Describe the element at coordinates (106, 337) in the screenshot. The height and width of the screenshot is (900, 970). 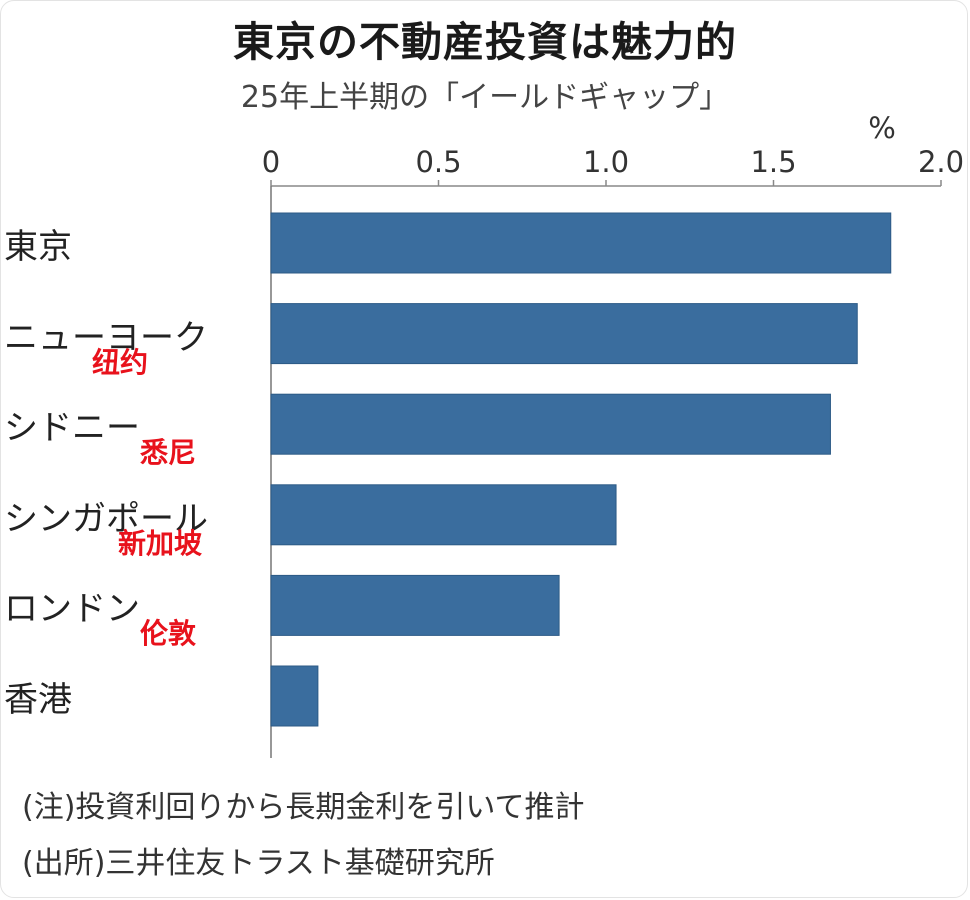
I see `category-label: ニューヨーク` at that location.